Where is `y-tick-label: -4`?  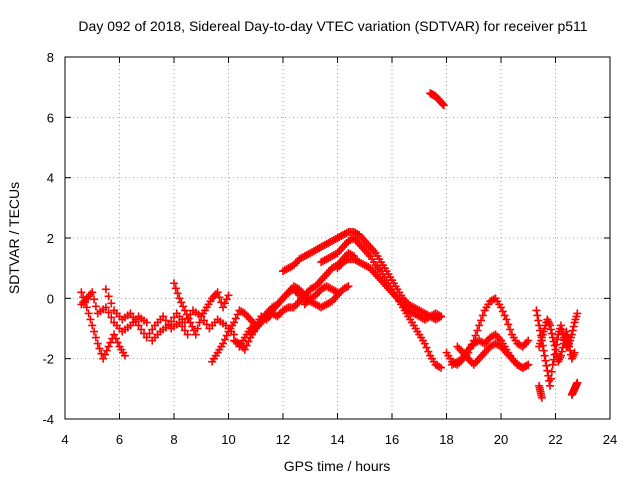 y-tick-label: -4 is located at coordinates (48, 419).